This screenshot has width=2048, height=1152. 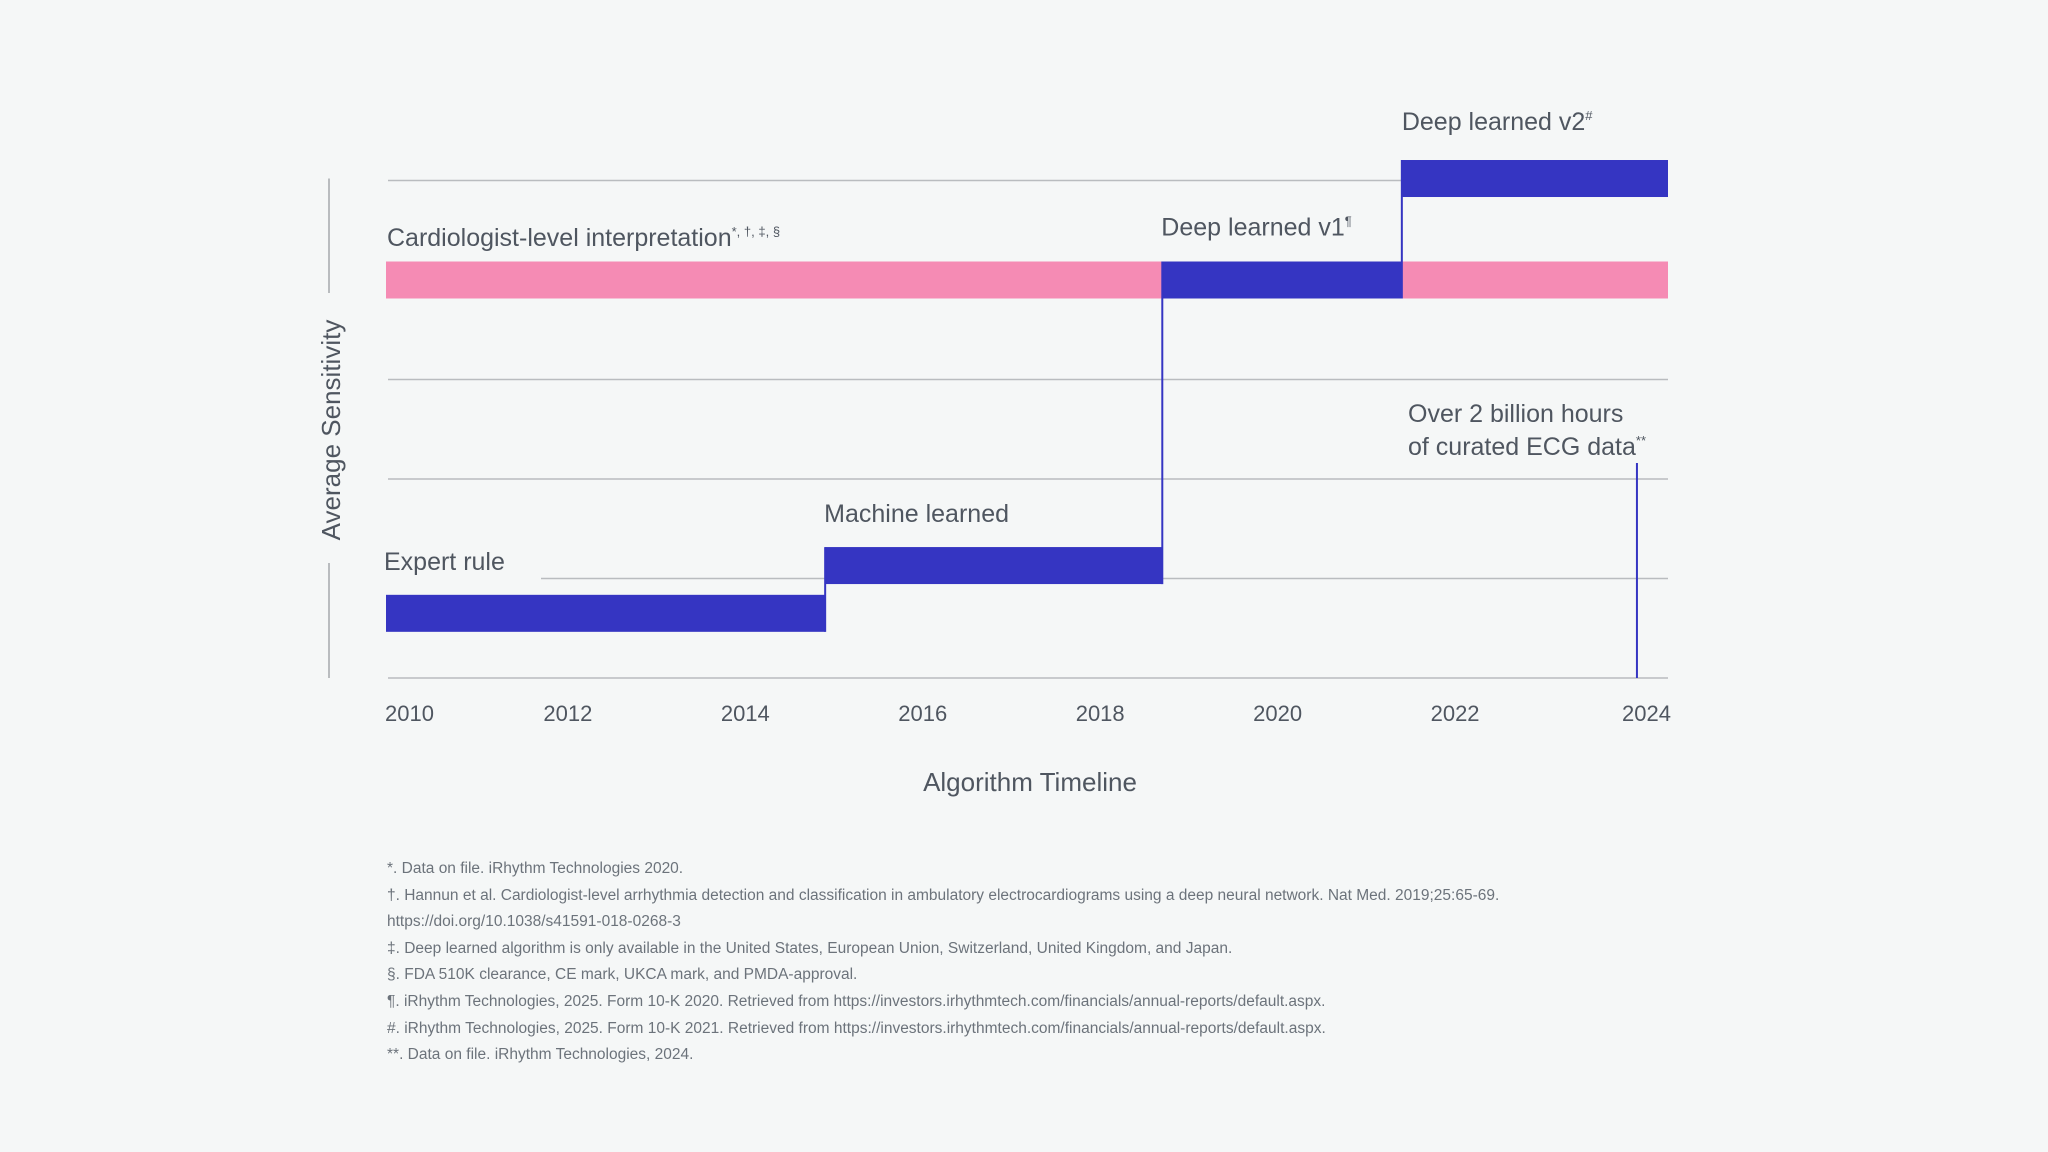 I want to click on marker-label-line-1: Over 2 billion hours, so click(x=1515, y=414).